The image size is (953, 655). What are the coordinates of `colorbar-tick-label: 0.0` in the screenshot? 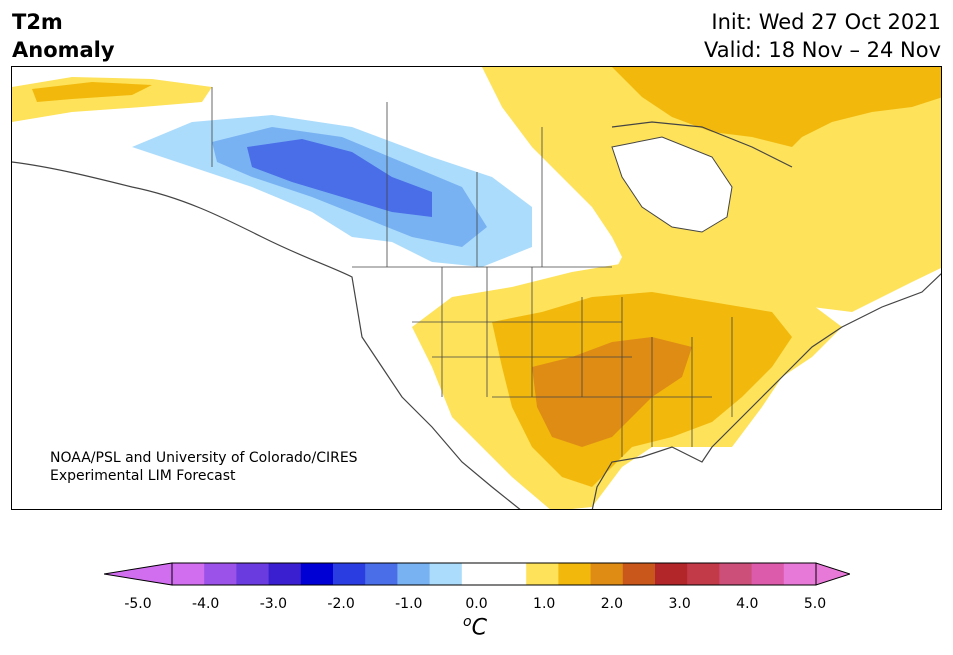 It's located at (476, 604).